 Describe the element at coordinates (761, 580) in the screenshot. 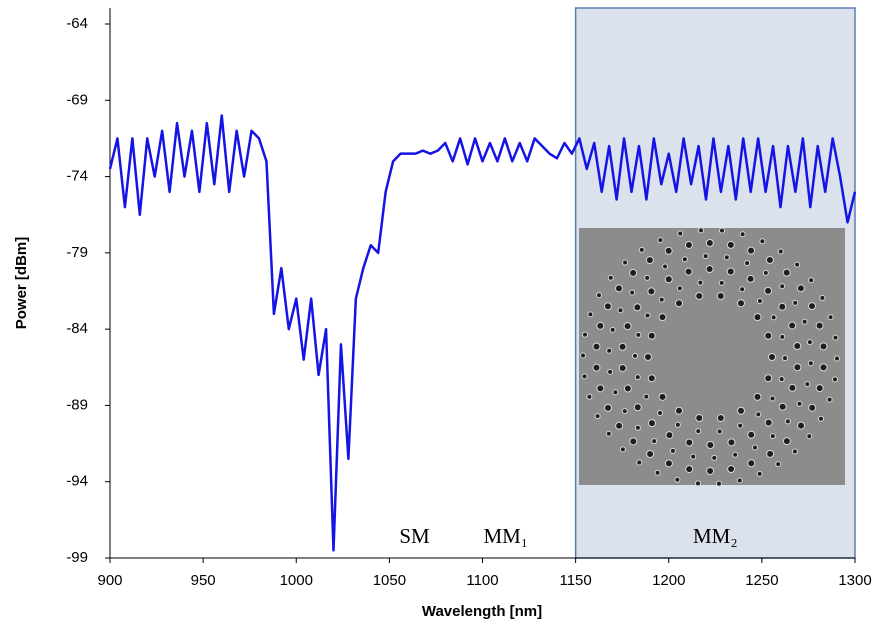

I see `x-tick-label: 1250` at that location.